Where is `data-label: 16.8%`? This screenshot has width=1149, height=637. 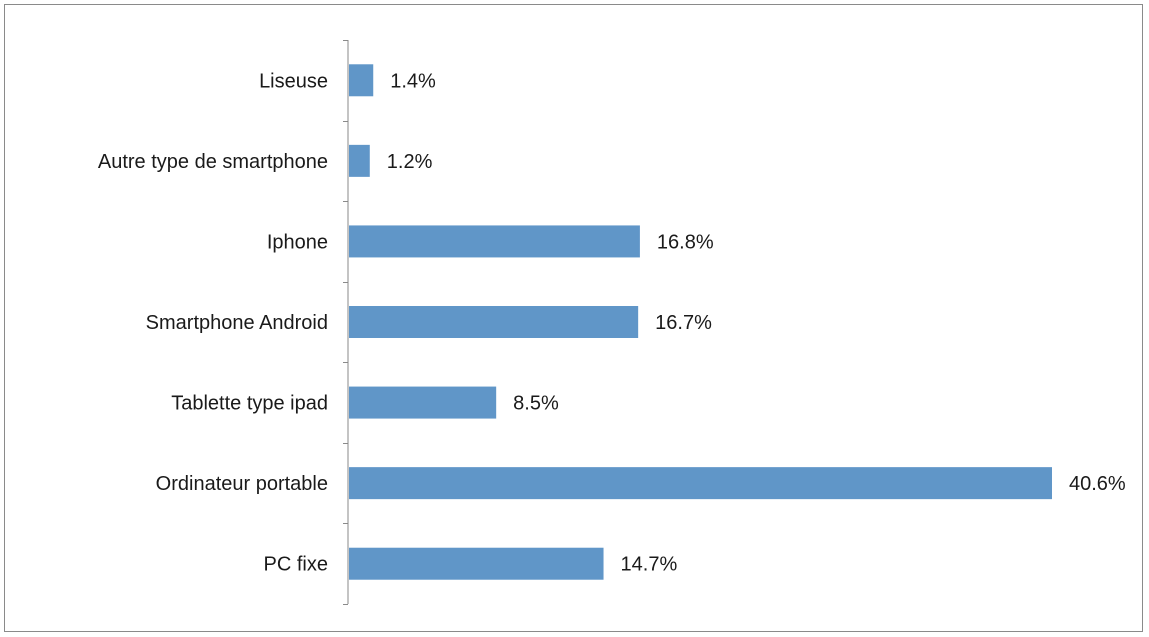
data-label: 16.8% is located at coordinates (685, 242).